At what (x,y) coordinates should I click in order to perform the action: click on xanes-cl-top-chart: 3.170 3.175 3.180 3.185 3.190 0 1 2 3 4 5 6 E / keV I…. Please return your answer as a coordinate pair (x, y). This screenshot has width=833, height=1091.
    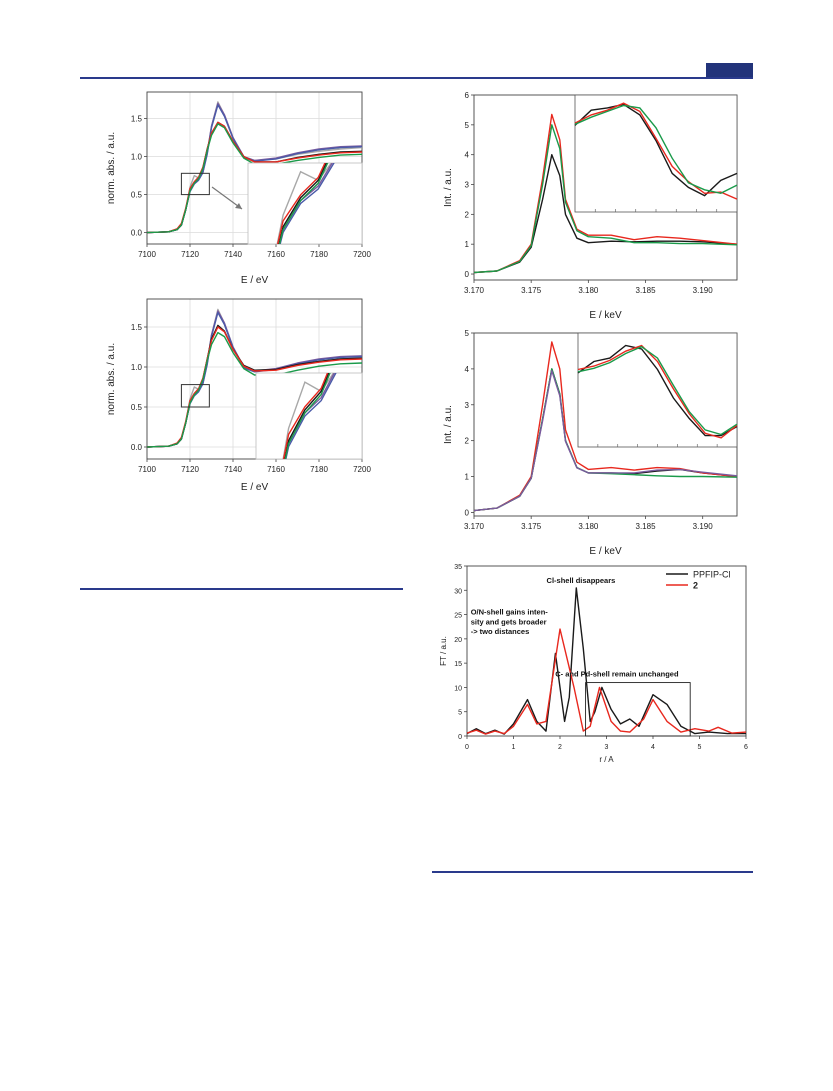
    Looking at the image, I should click on (590, 206).